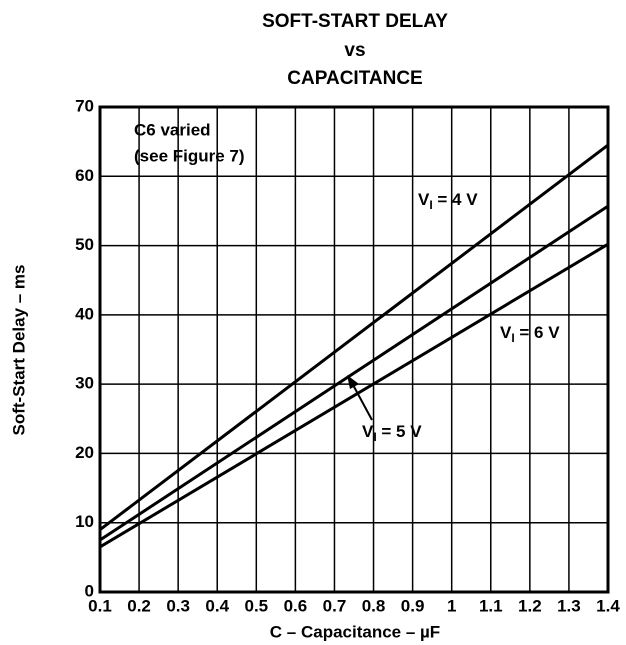  I want to click on annotation: C6 varied, so click(172, 129).